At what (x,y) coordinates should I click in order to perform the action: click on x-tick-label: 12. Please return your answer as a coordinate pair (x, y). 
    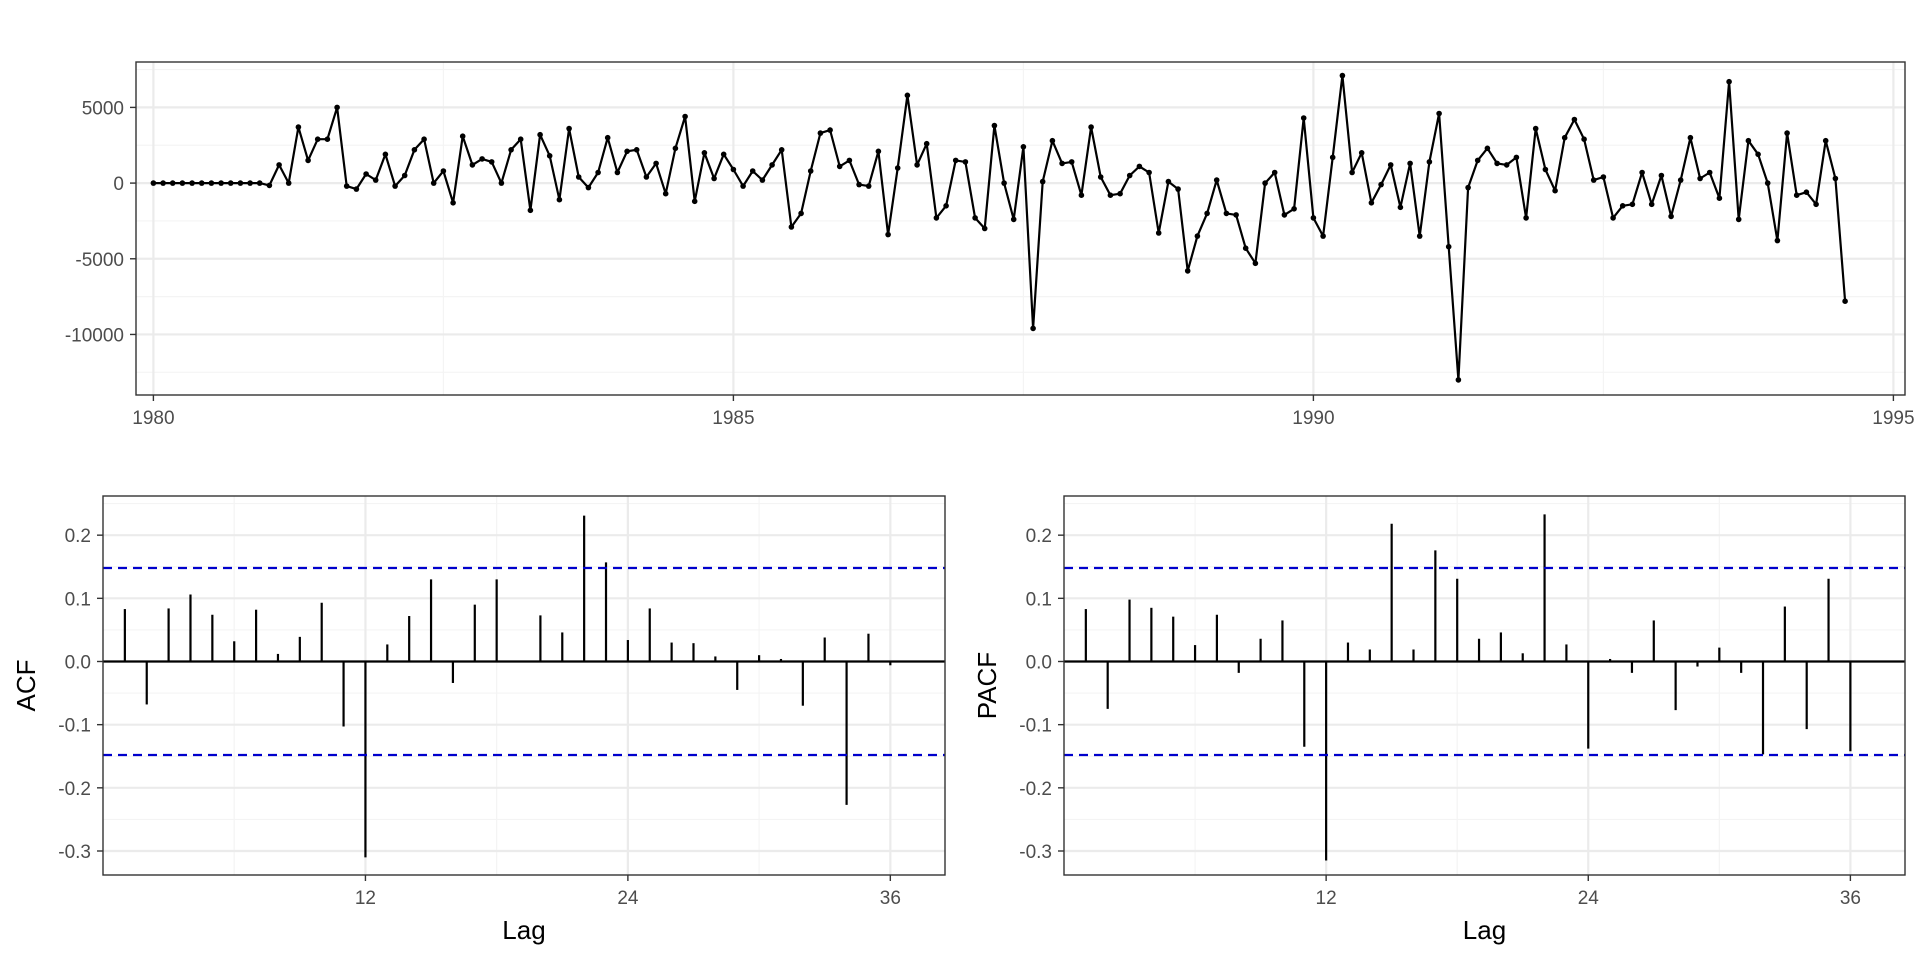
    Looking at the image, I should click on (1326, 898).